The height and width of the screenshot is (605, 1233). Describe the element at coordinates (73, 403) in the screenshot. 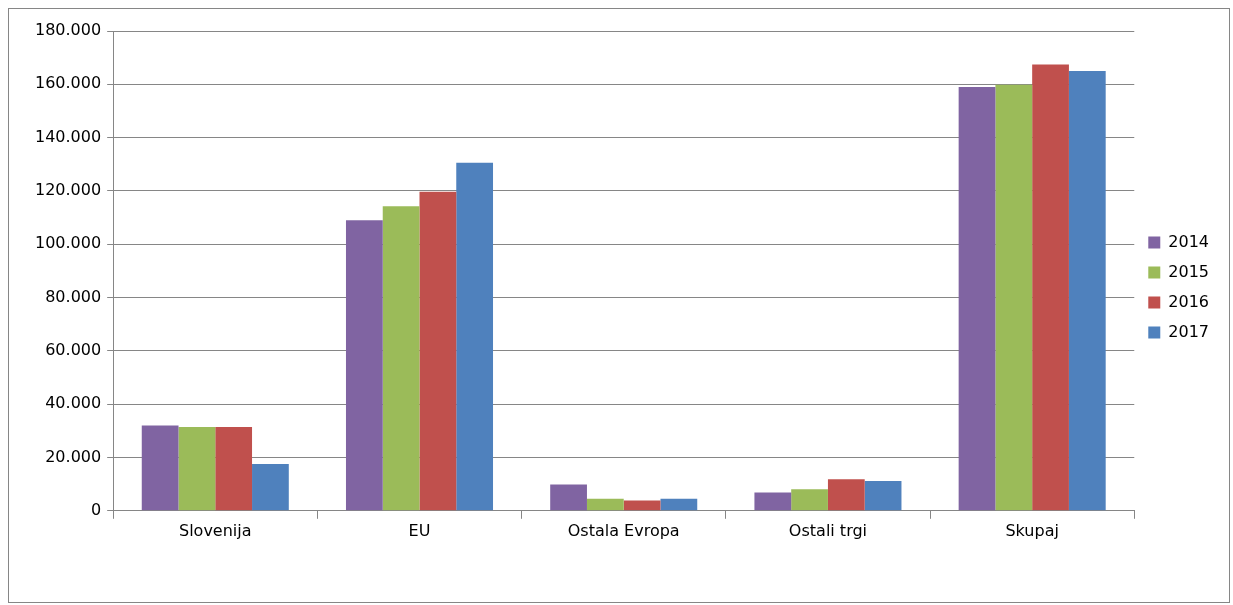

I see `y-tick-label: 40.000` at that location.